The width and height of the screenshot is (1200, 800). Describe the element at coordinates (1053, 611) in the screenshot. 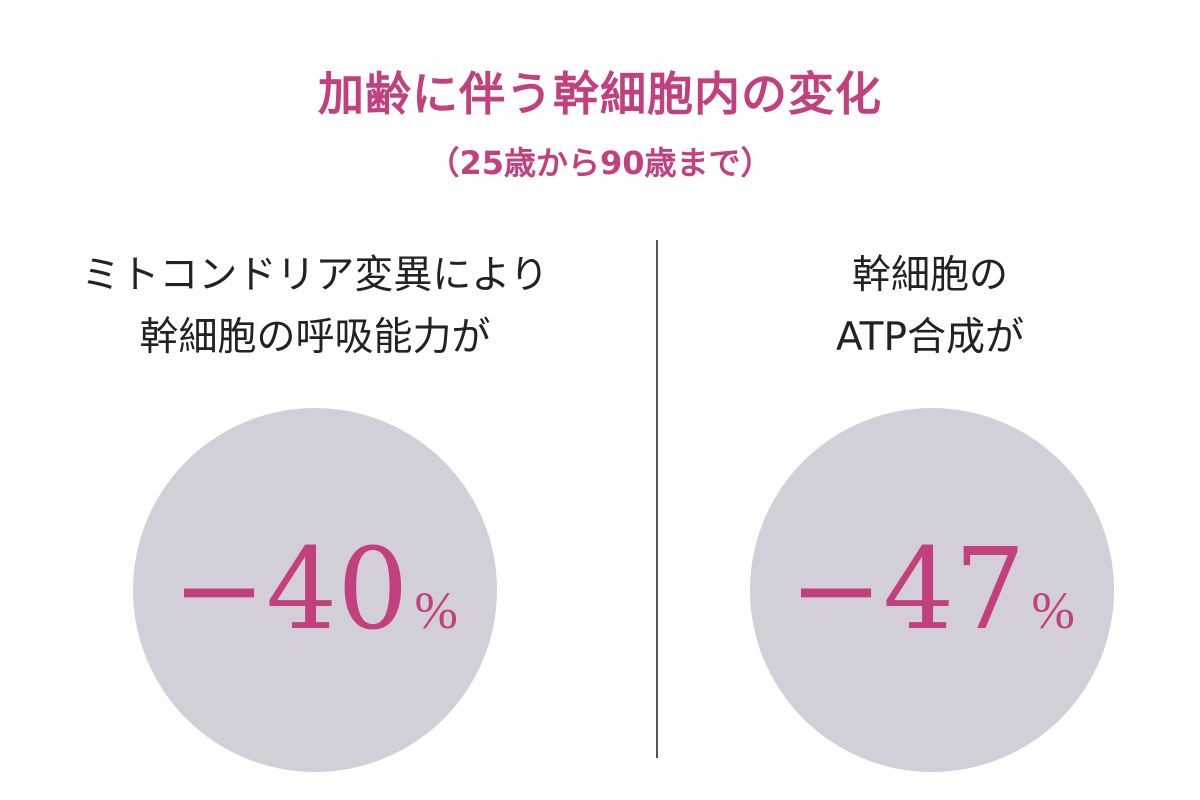

I see `right-unit: %` at that location.